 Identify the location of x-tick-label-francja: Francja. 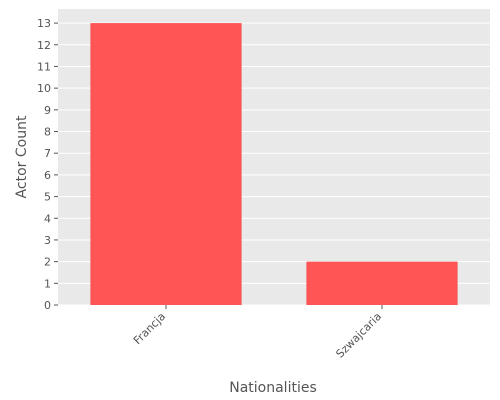
(149, 328).